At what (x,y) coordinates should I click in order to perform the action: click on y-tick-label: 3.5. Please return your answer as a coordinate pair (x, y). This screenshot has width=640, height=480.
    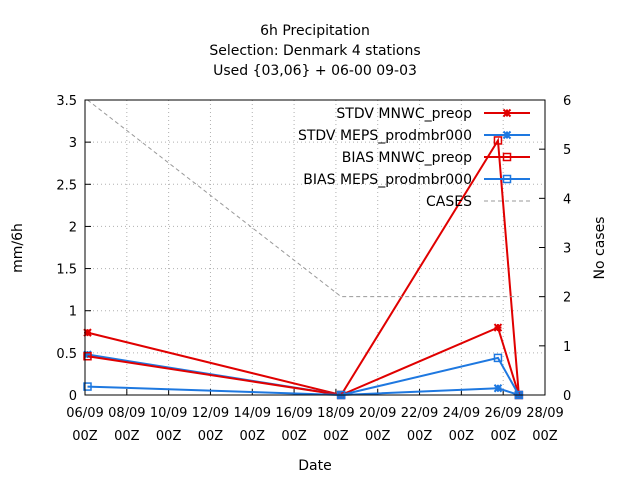
    Looking at the image, I should click on (66, 101).